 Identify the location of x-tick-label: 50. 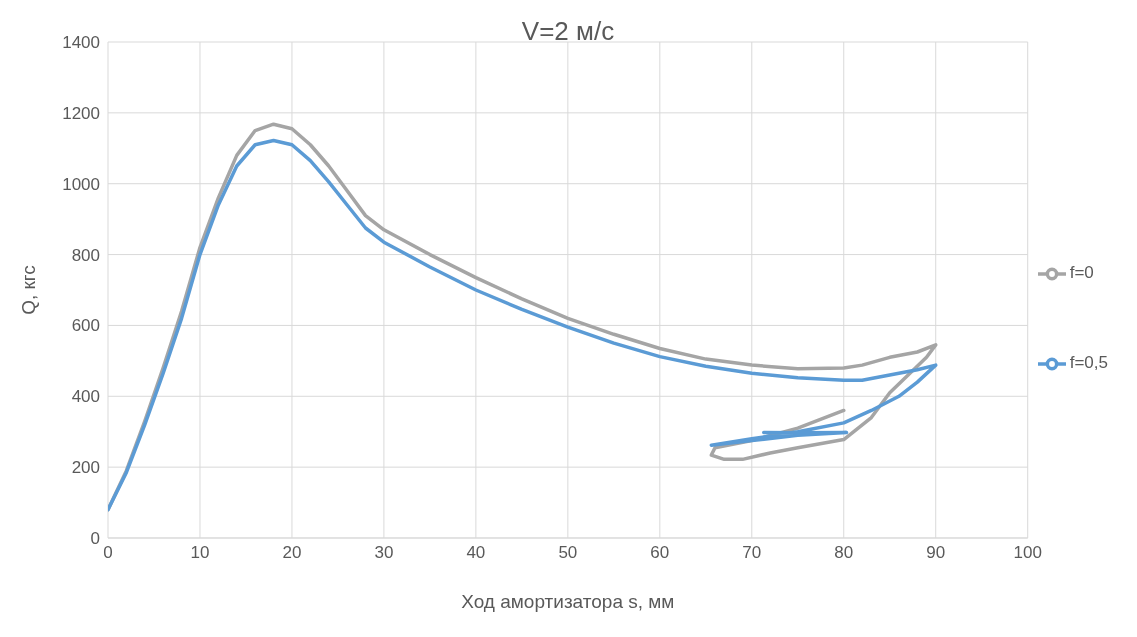
(568, 553).